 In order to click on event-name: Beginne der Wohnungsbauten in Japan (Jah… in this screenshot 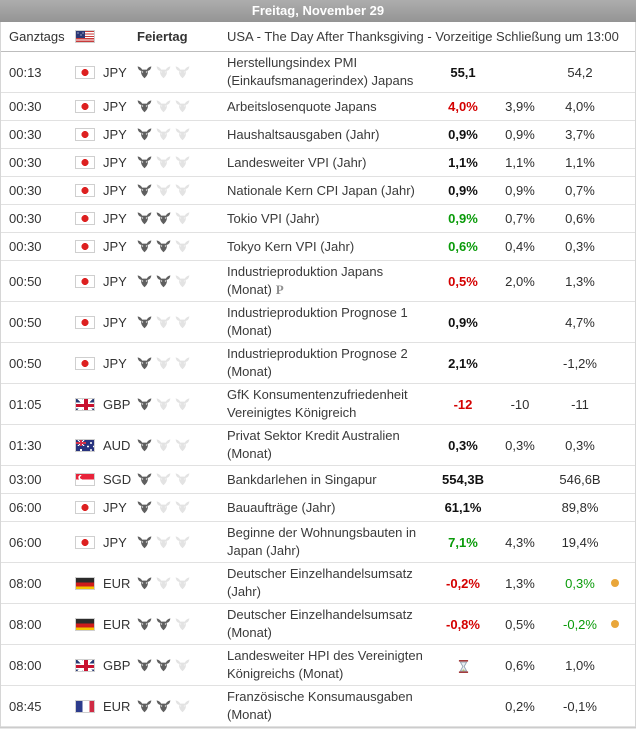, I will do `click(322, 541)`.